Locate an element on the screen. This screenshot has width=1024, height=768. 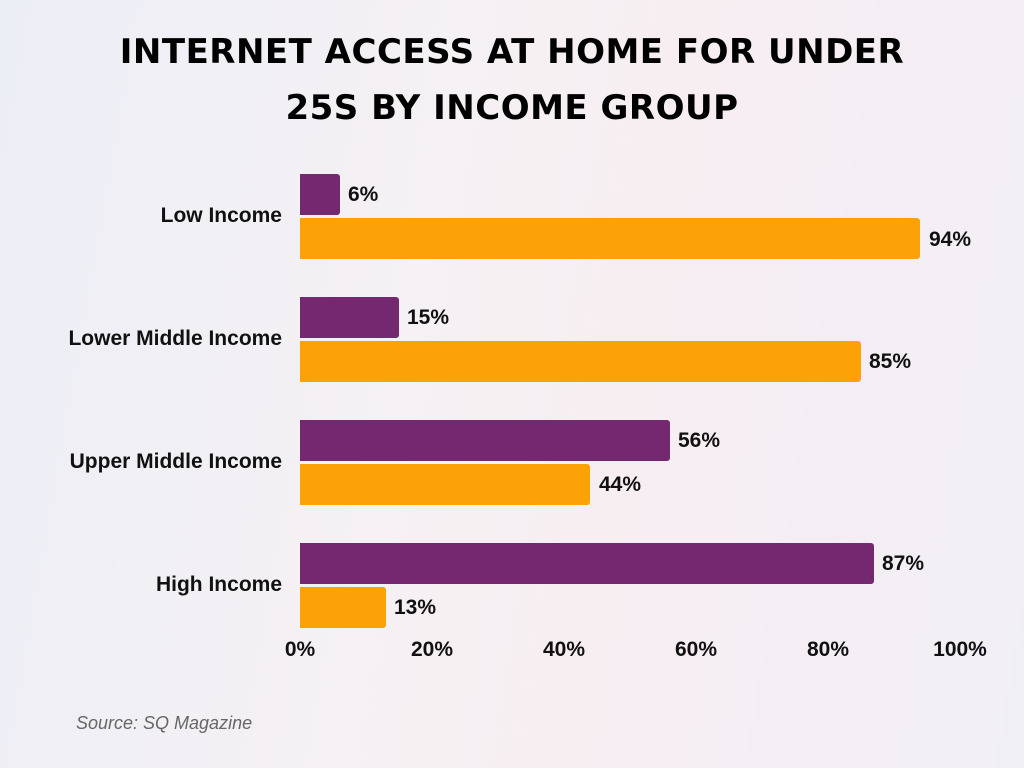
value-label: 87% is located at coordinates (903, 563).